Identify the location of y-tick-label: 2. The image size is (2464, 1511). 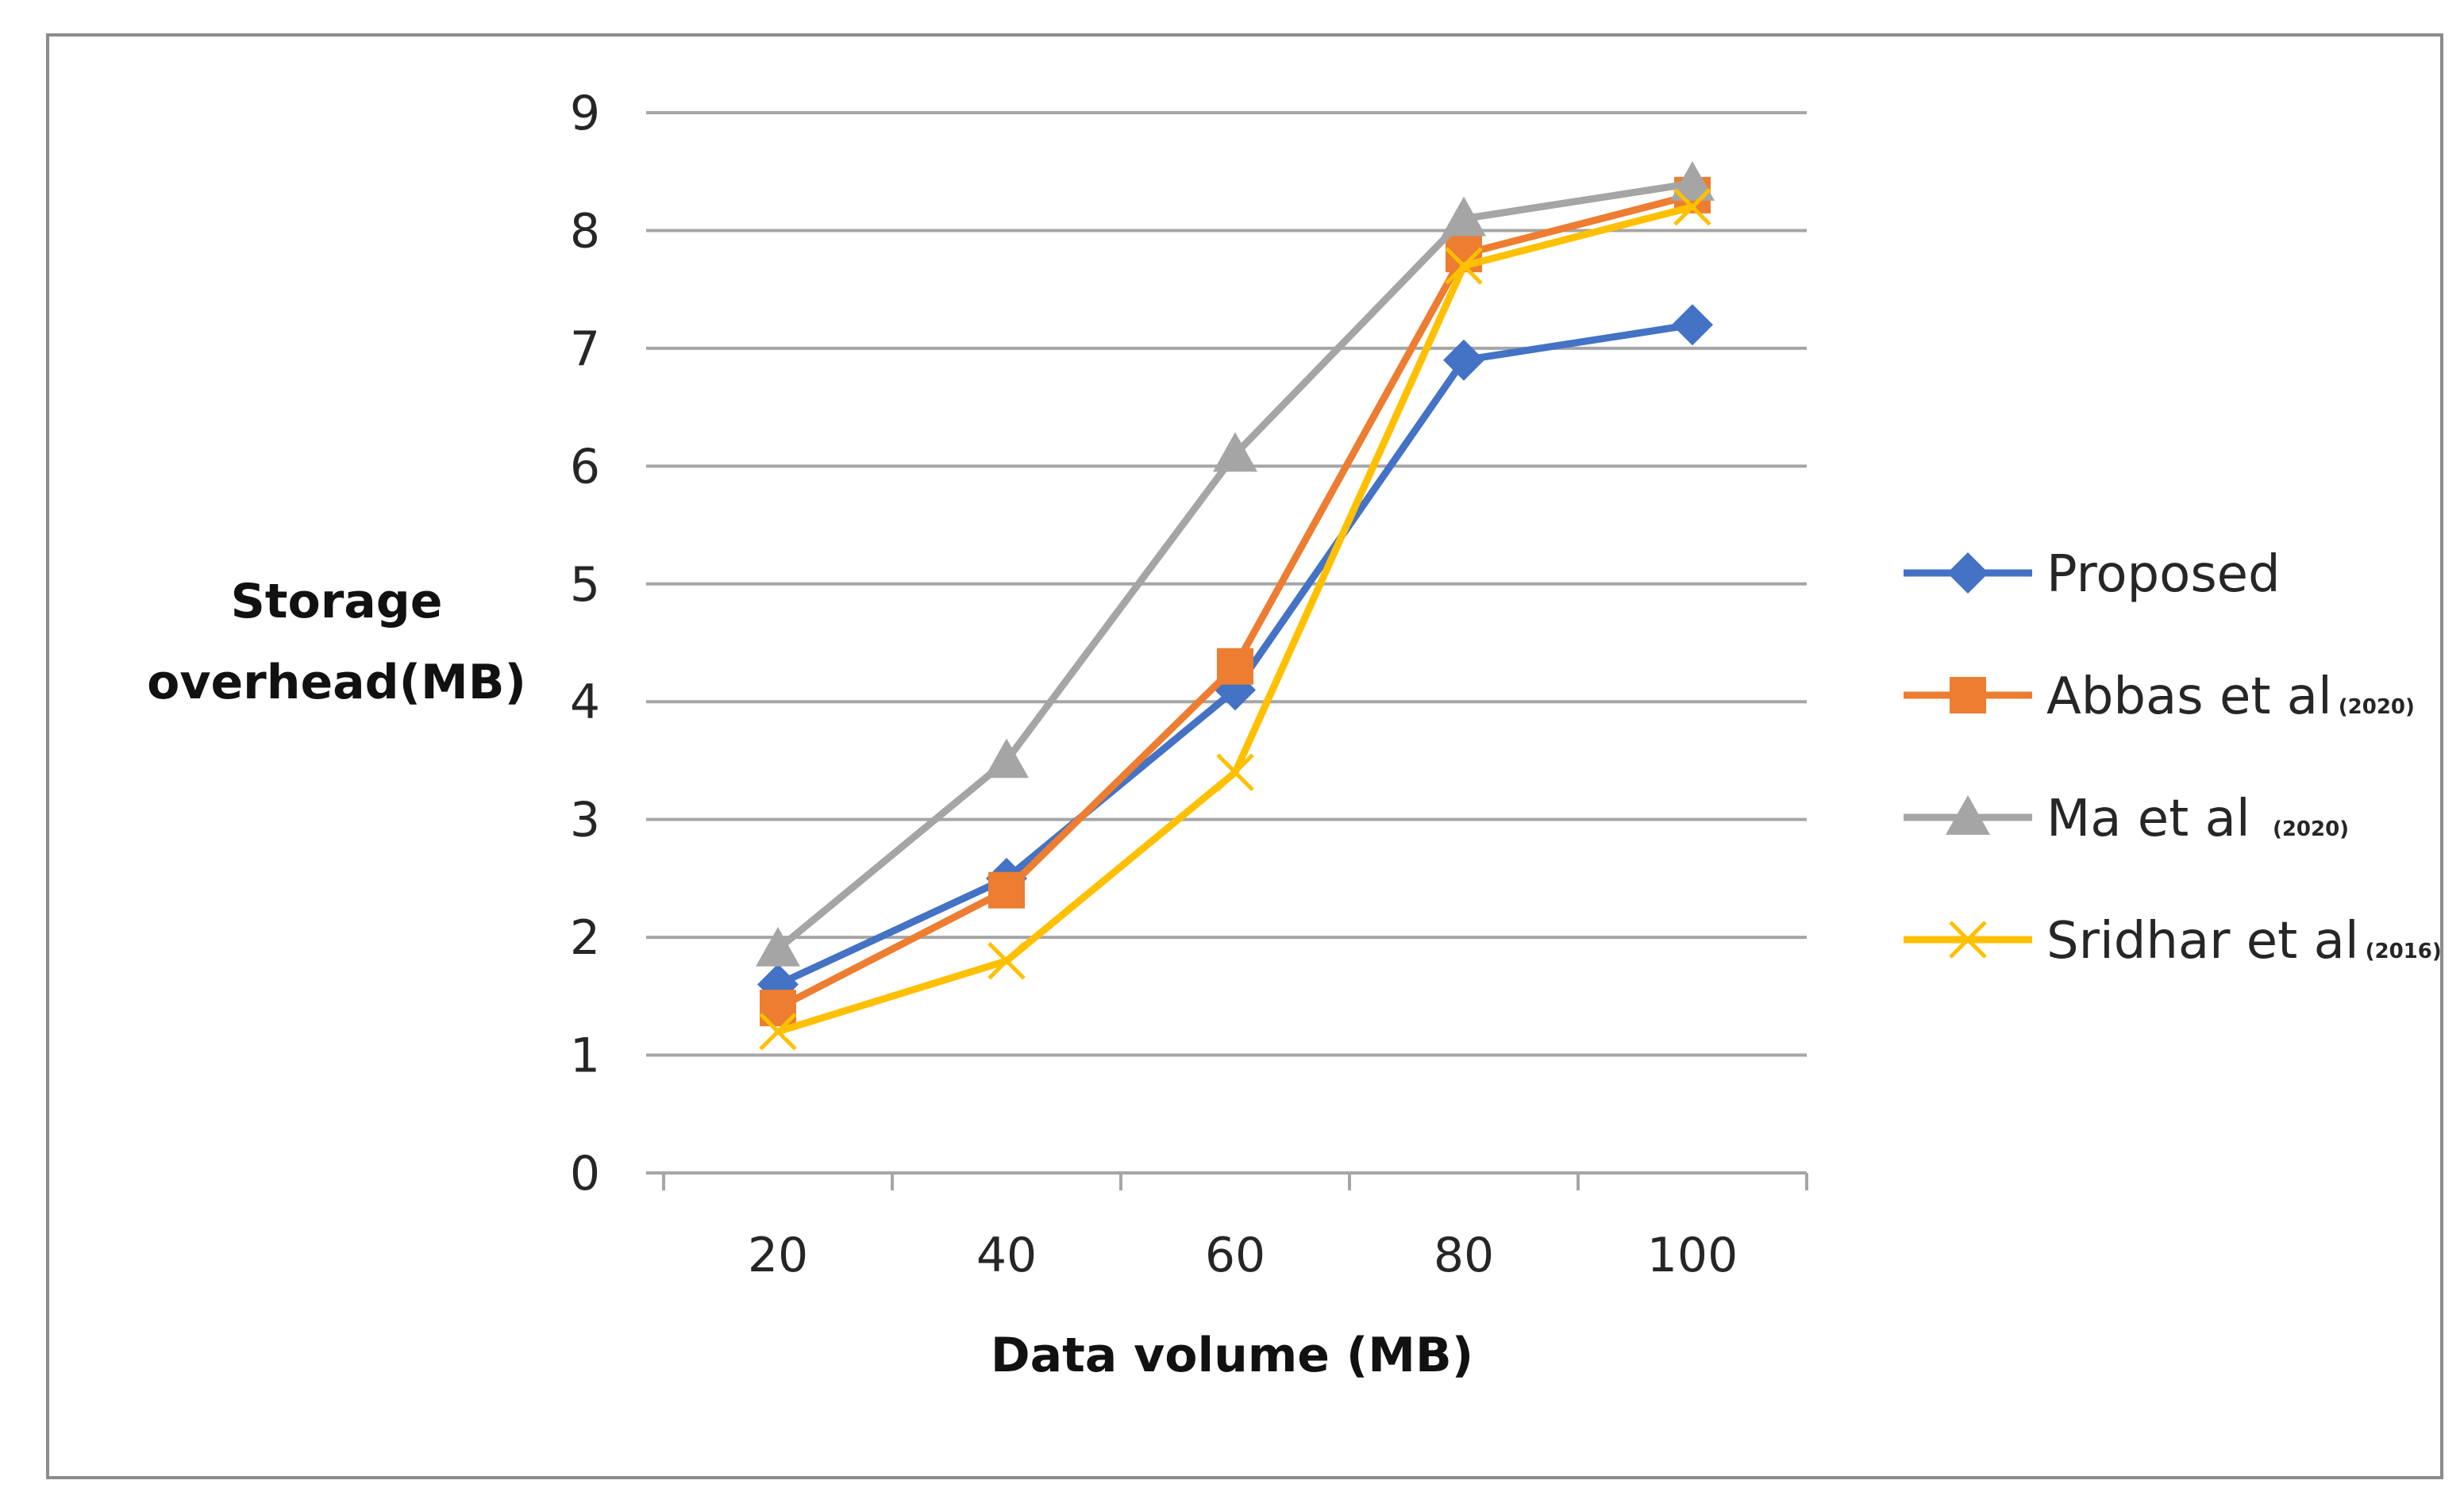
(585, 938).